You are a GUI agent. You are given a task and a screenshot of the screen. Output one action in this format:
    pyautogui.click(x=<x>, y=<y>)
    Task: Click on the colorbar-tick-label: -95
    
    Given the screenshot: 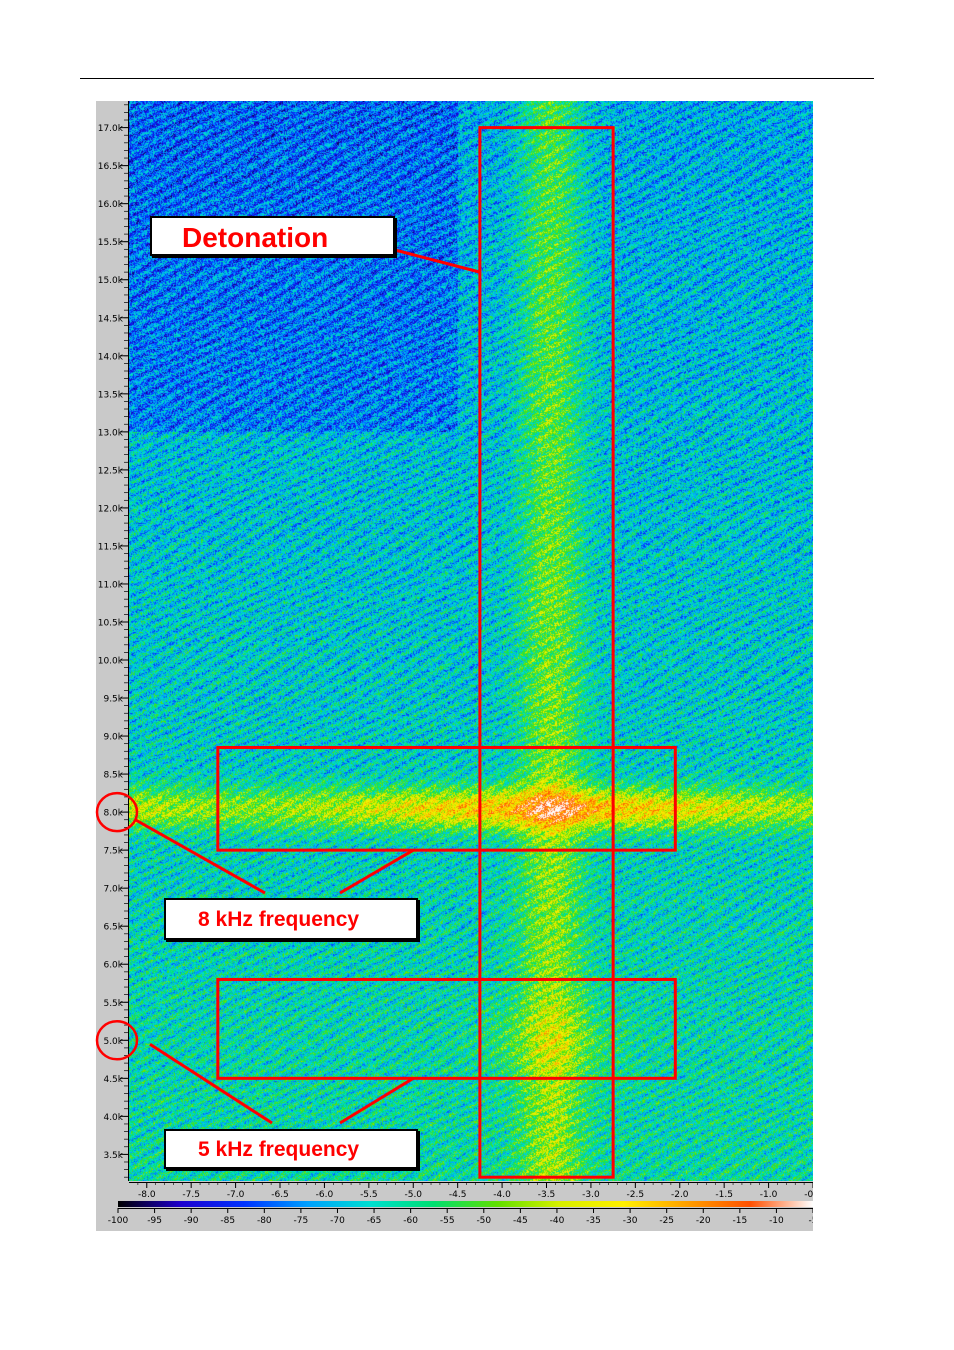 What is the action you would take?
    pyautogui.click(x=154, y=1221)
    